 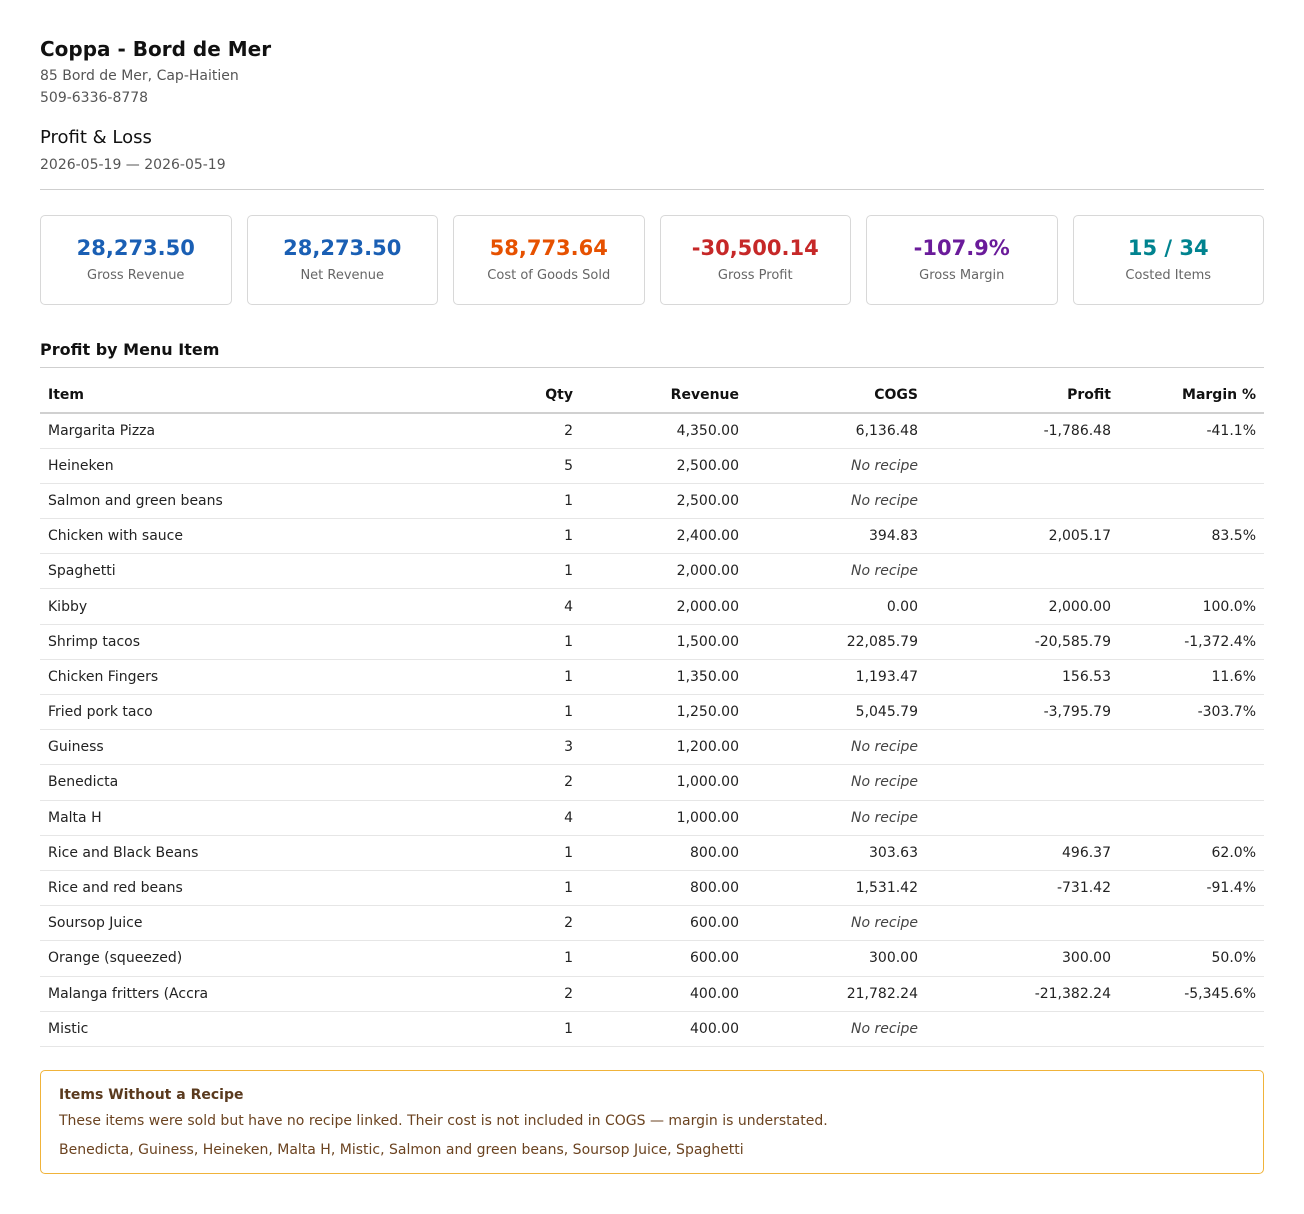 I want to click on cell-item: Spaghetti, so click(x=240, y=571).